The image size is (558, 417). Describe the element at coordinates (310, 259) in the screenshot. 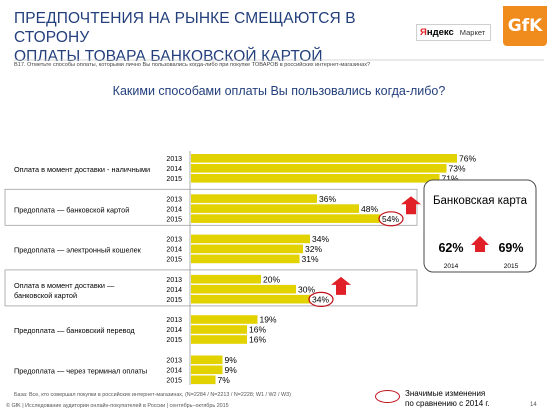

I see `value-label: 31%` at that location.